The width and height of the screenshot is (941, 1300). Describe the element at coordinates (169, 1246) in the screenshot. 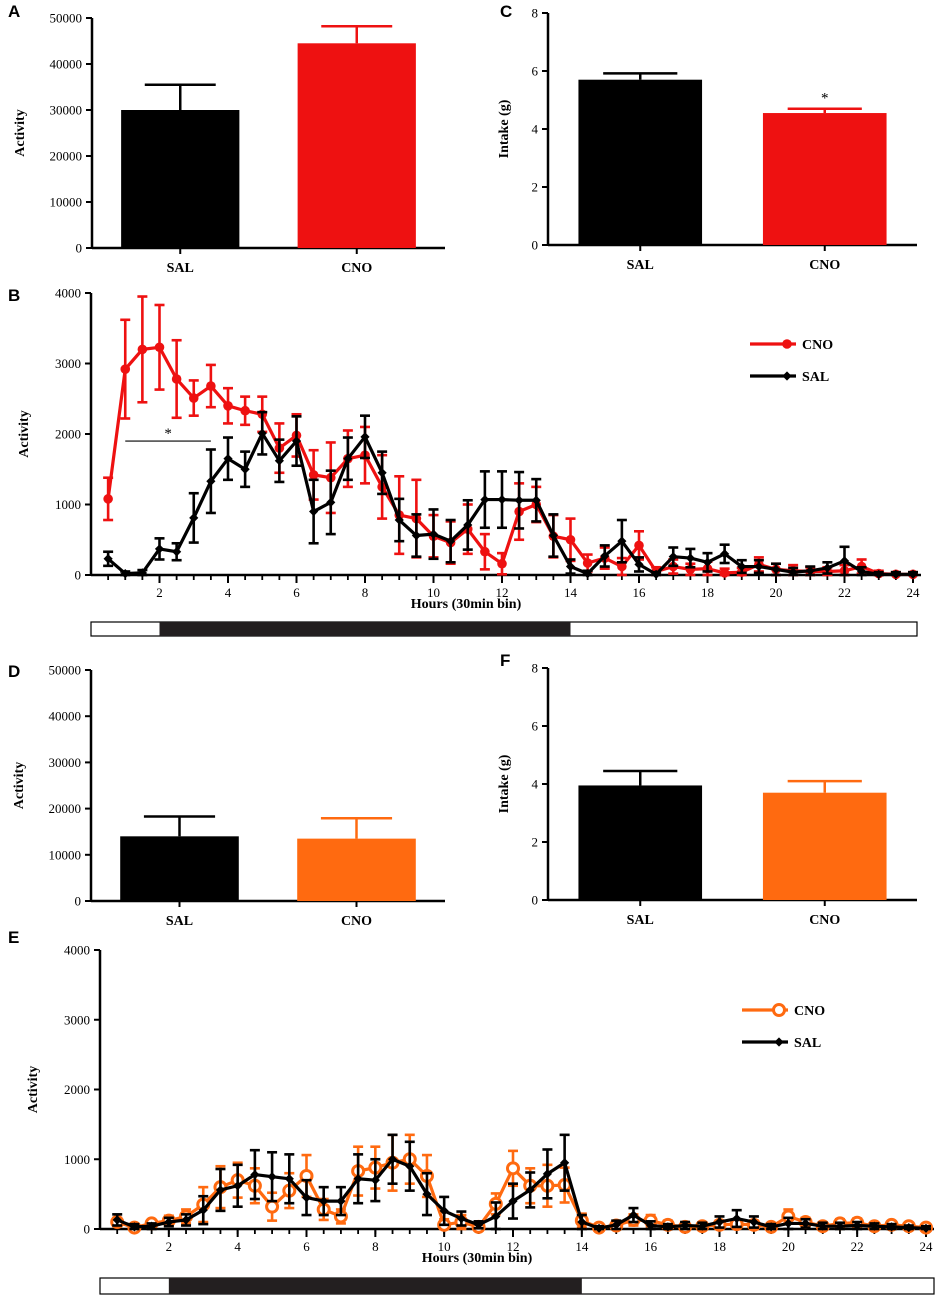

I see `x-tick-label: 2` at that location.